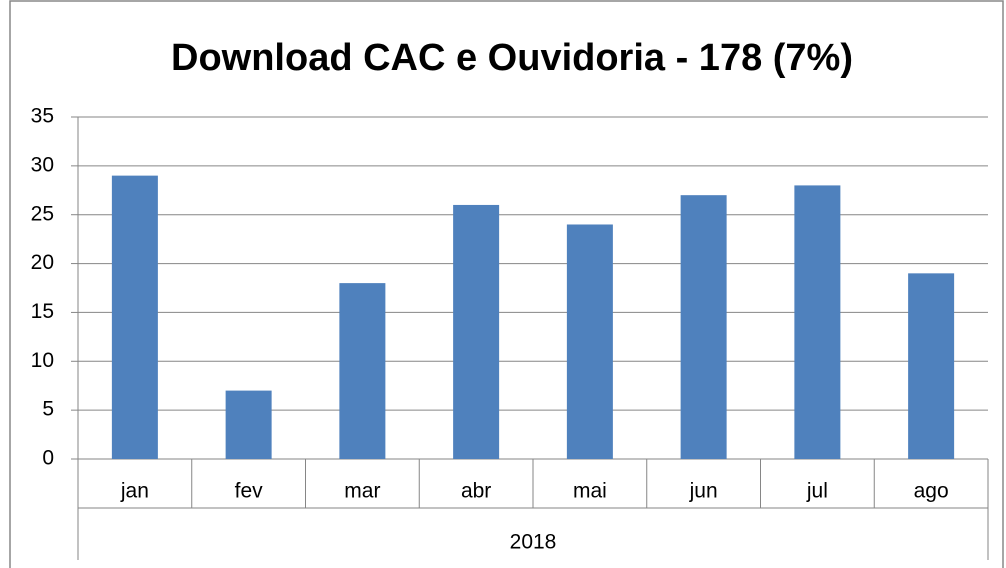 This screenshot has width=1006, height=568. I want to click on x-tick-label: abr, so click(476, 491).